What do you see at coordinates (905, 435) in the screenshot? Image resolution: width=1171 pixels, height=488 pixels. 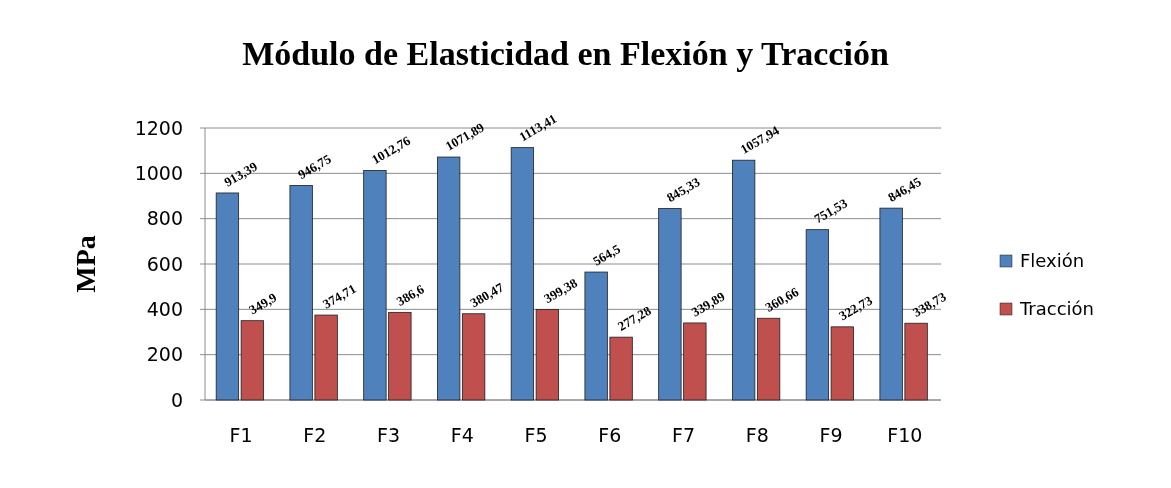 I see `x-tick-label: F10` at bounding box center [905, 435].